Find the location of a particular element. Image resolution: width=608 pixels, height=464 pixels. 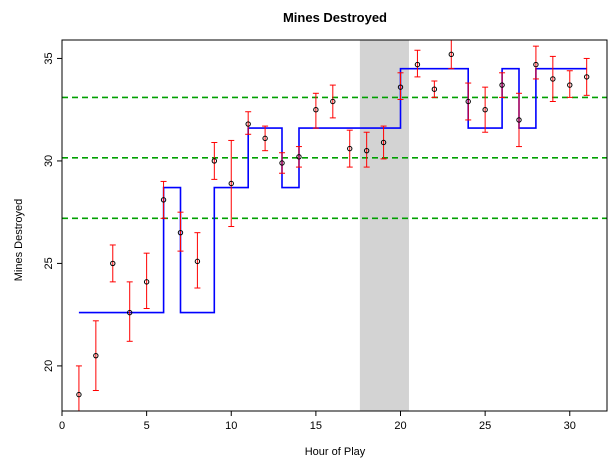

x-tick-label: 10 is located at coordinates (231, 426).